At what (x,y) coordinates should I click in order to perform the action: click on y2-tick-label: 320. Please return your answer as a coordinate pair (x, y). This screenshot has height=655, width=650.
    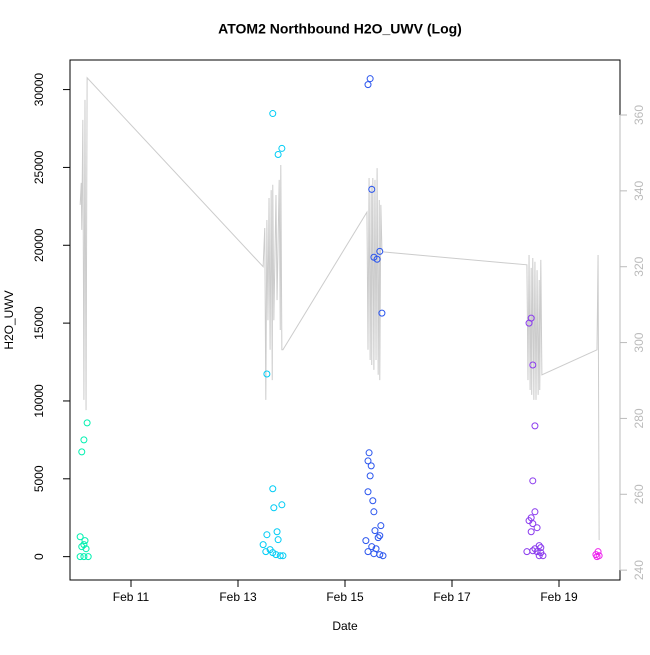
    Looking at the image, I should click on (639, 266).